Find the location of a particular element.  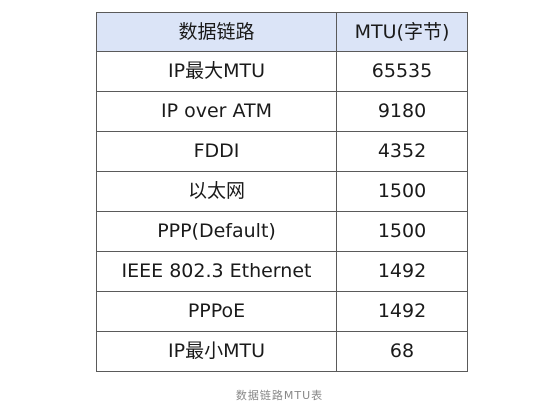

table-row: PPPoE 1492 is located at coordinates (282, 311).